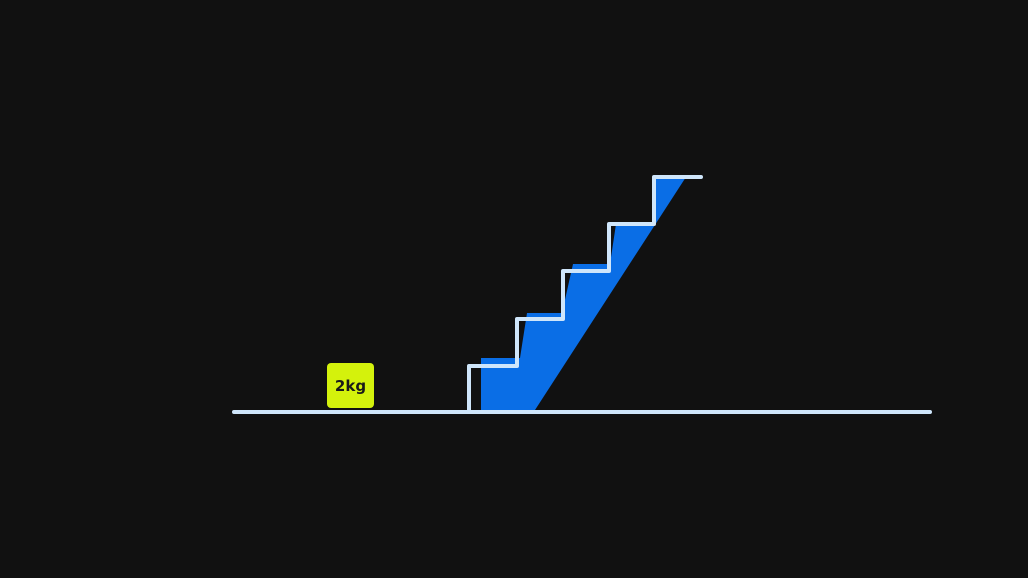 The width and height of the screenshot is (1028, 578). I want to click on weight-block: 2kg, so click(350, 385).